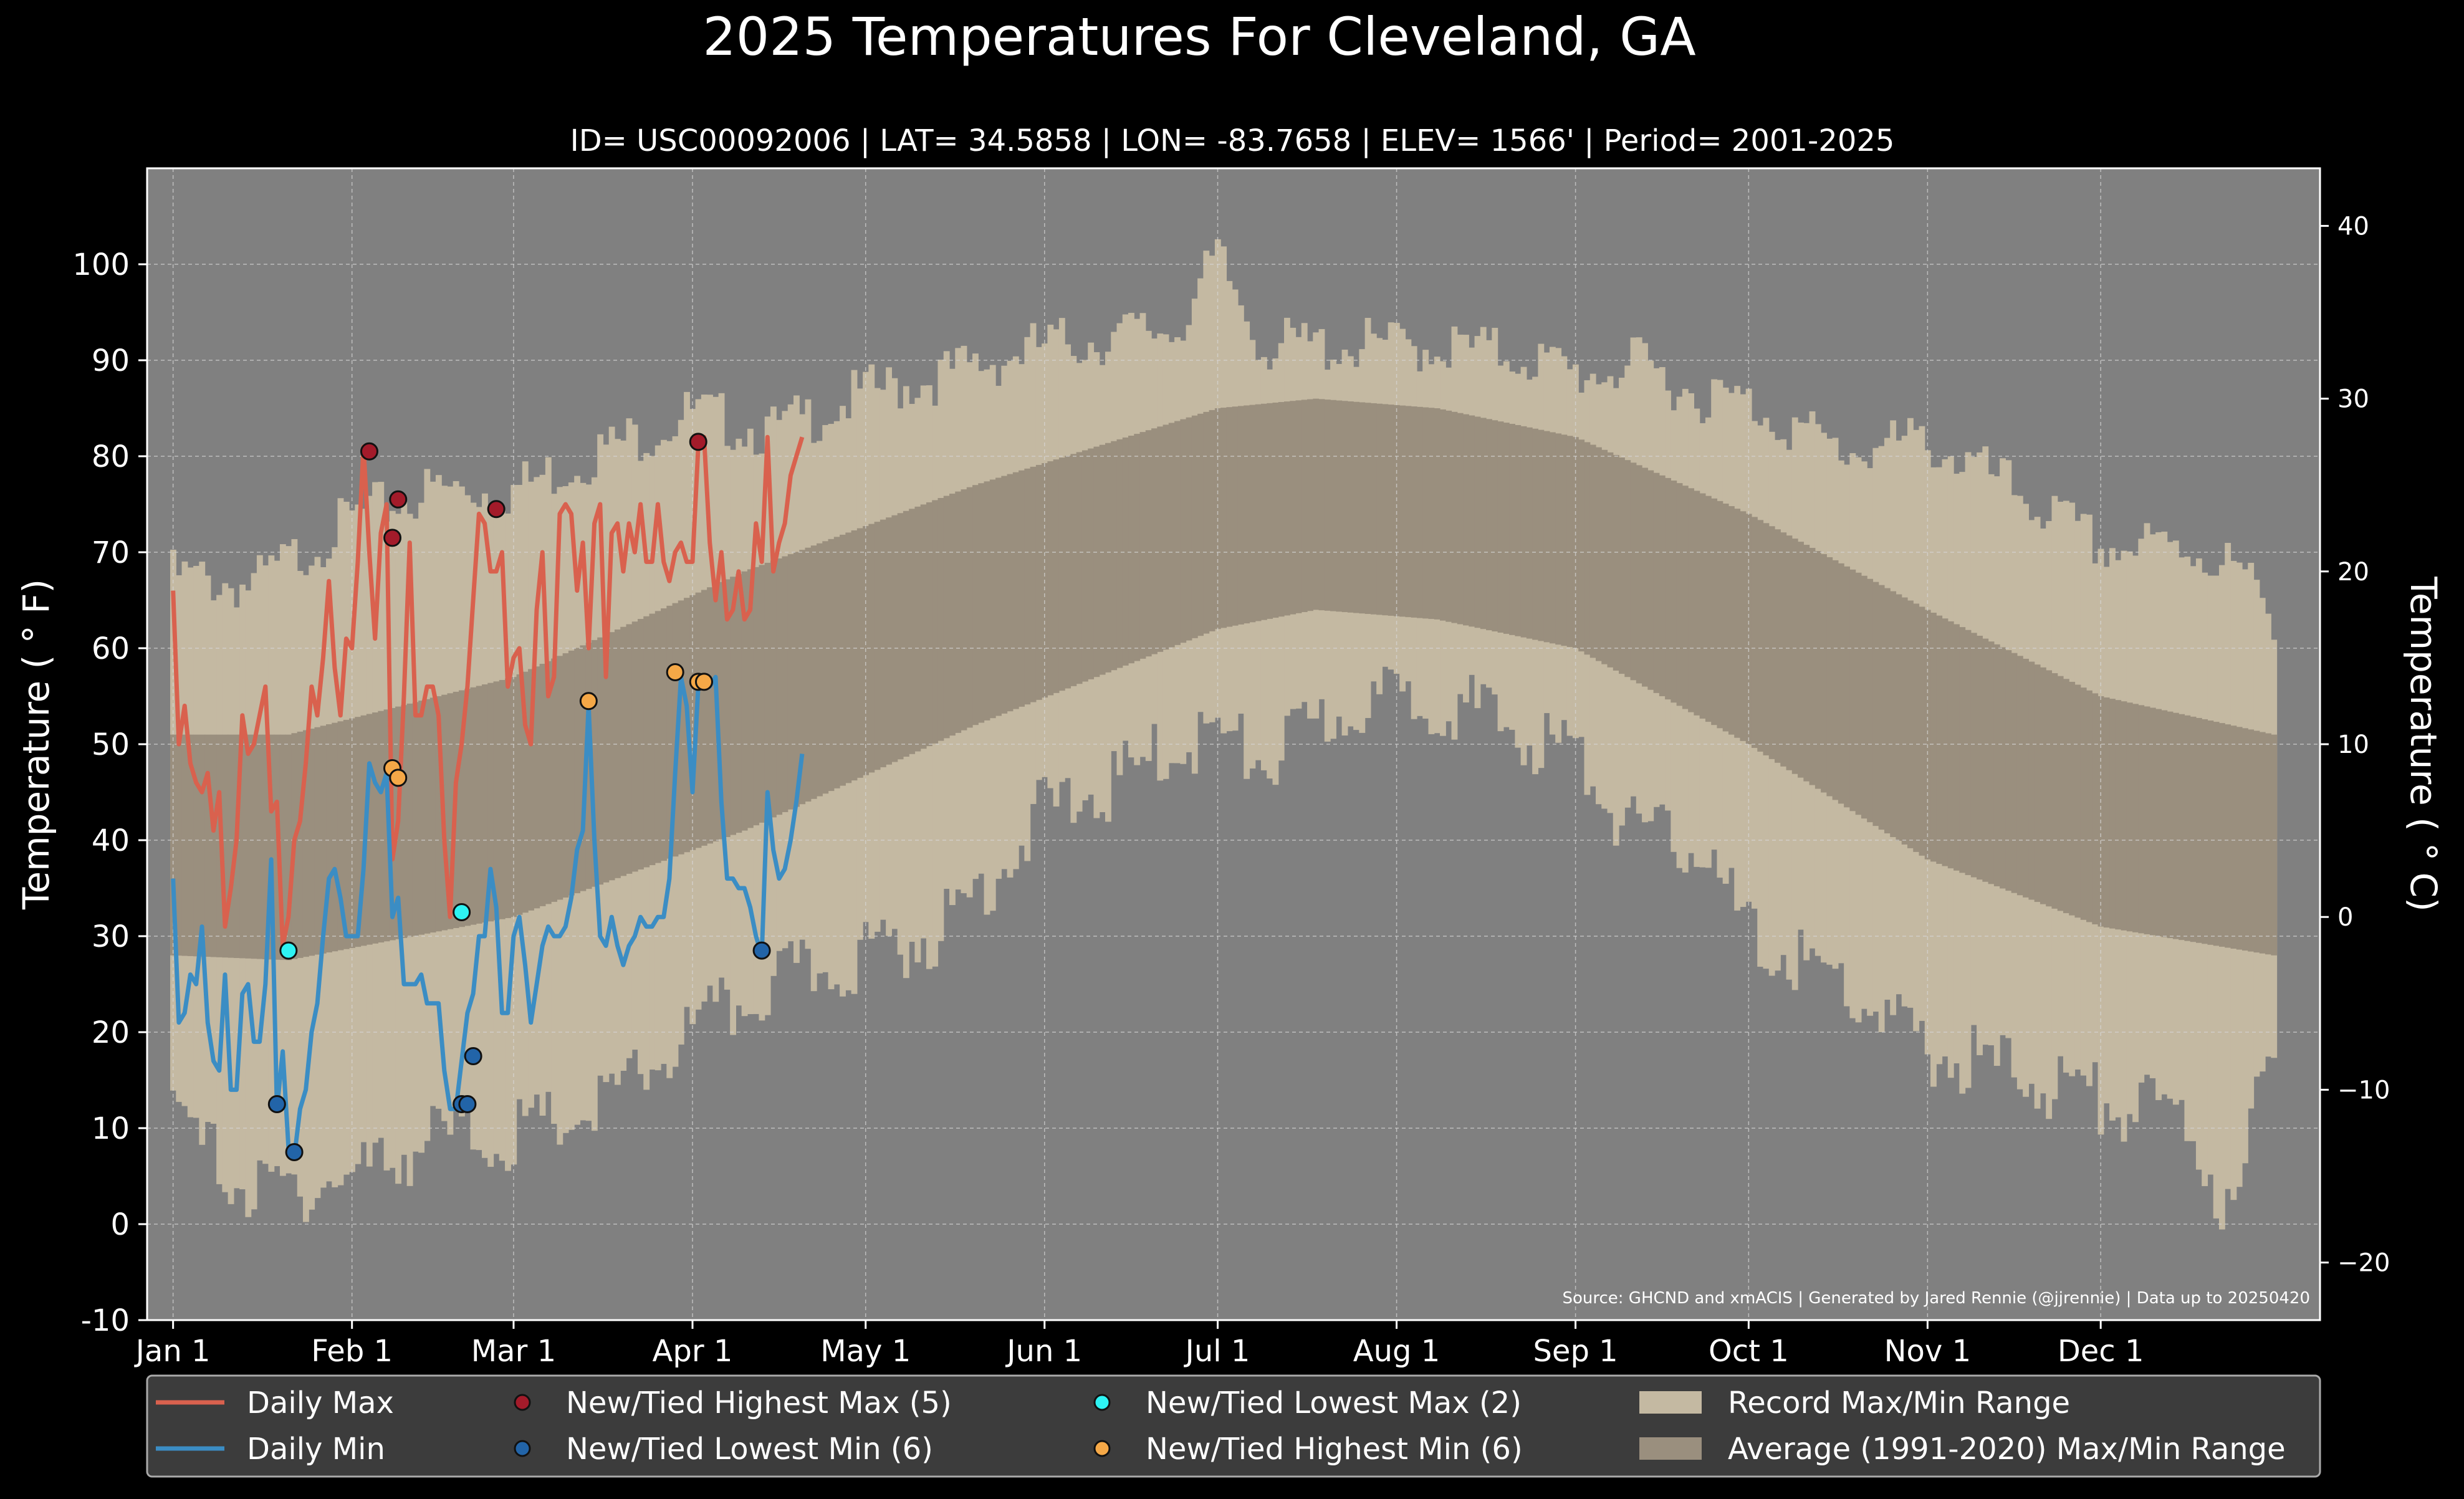 This screenshot has width=2464, height=1499. Describe the element at coordinates (1334, 1403) in the screenshot. I see `legend-label: New/Tied Lowest Max (2)` at that location.